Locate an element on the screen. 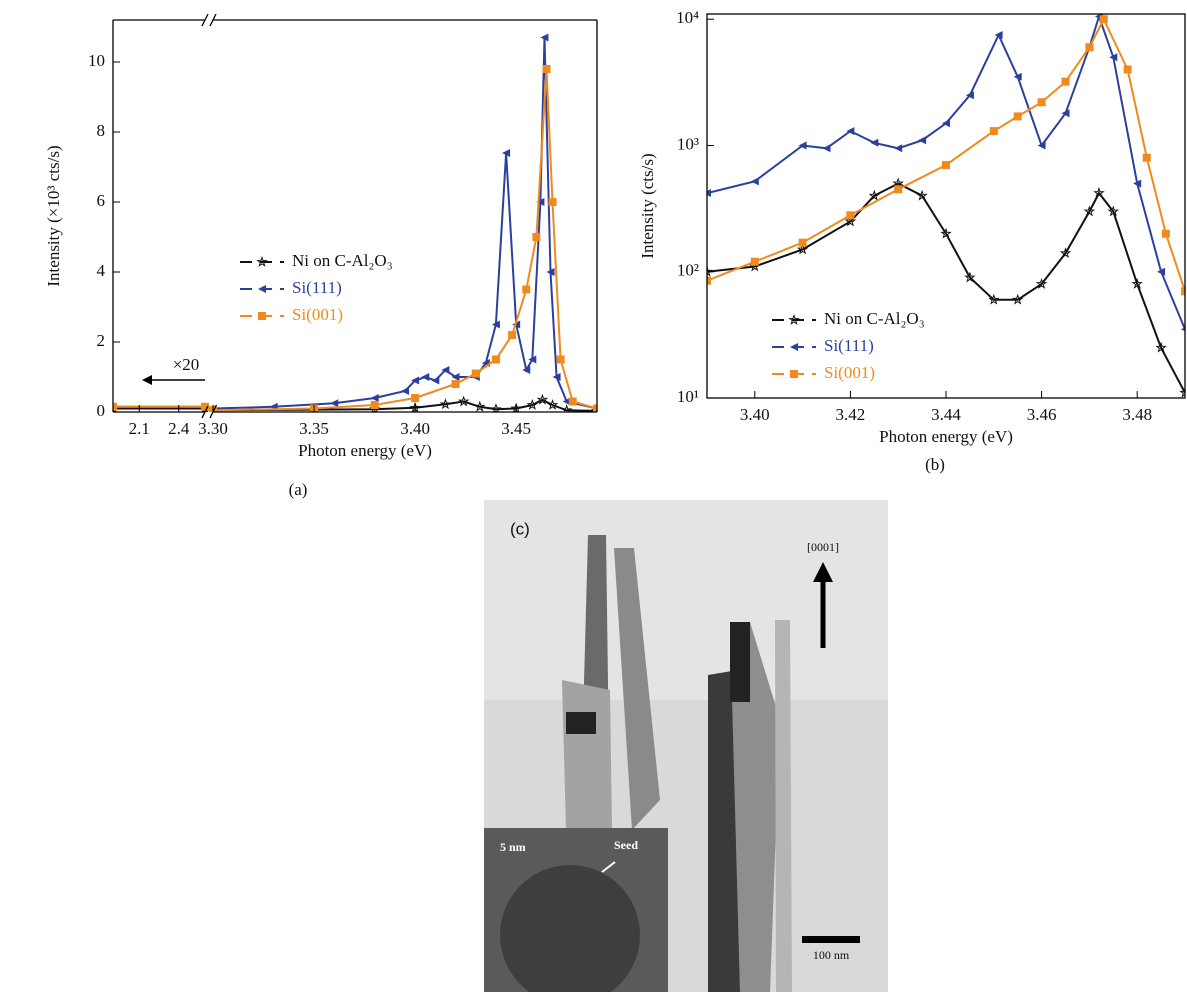 This screenshot has width=1187, height=997. y-tick-label: 2 is located at coordinates (101, 340).